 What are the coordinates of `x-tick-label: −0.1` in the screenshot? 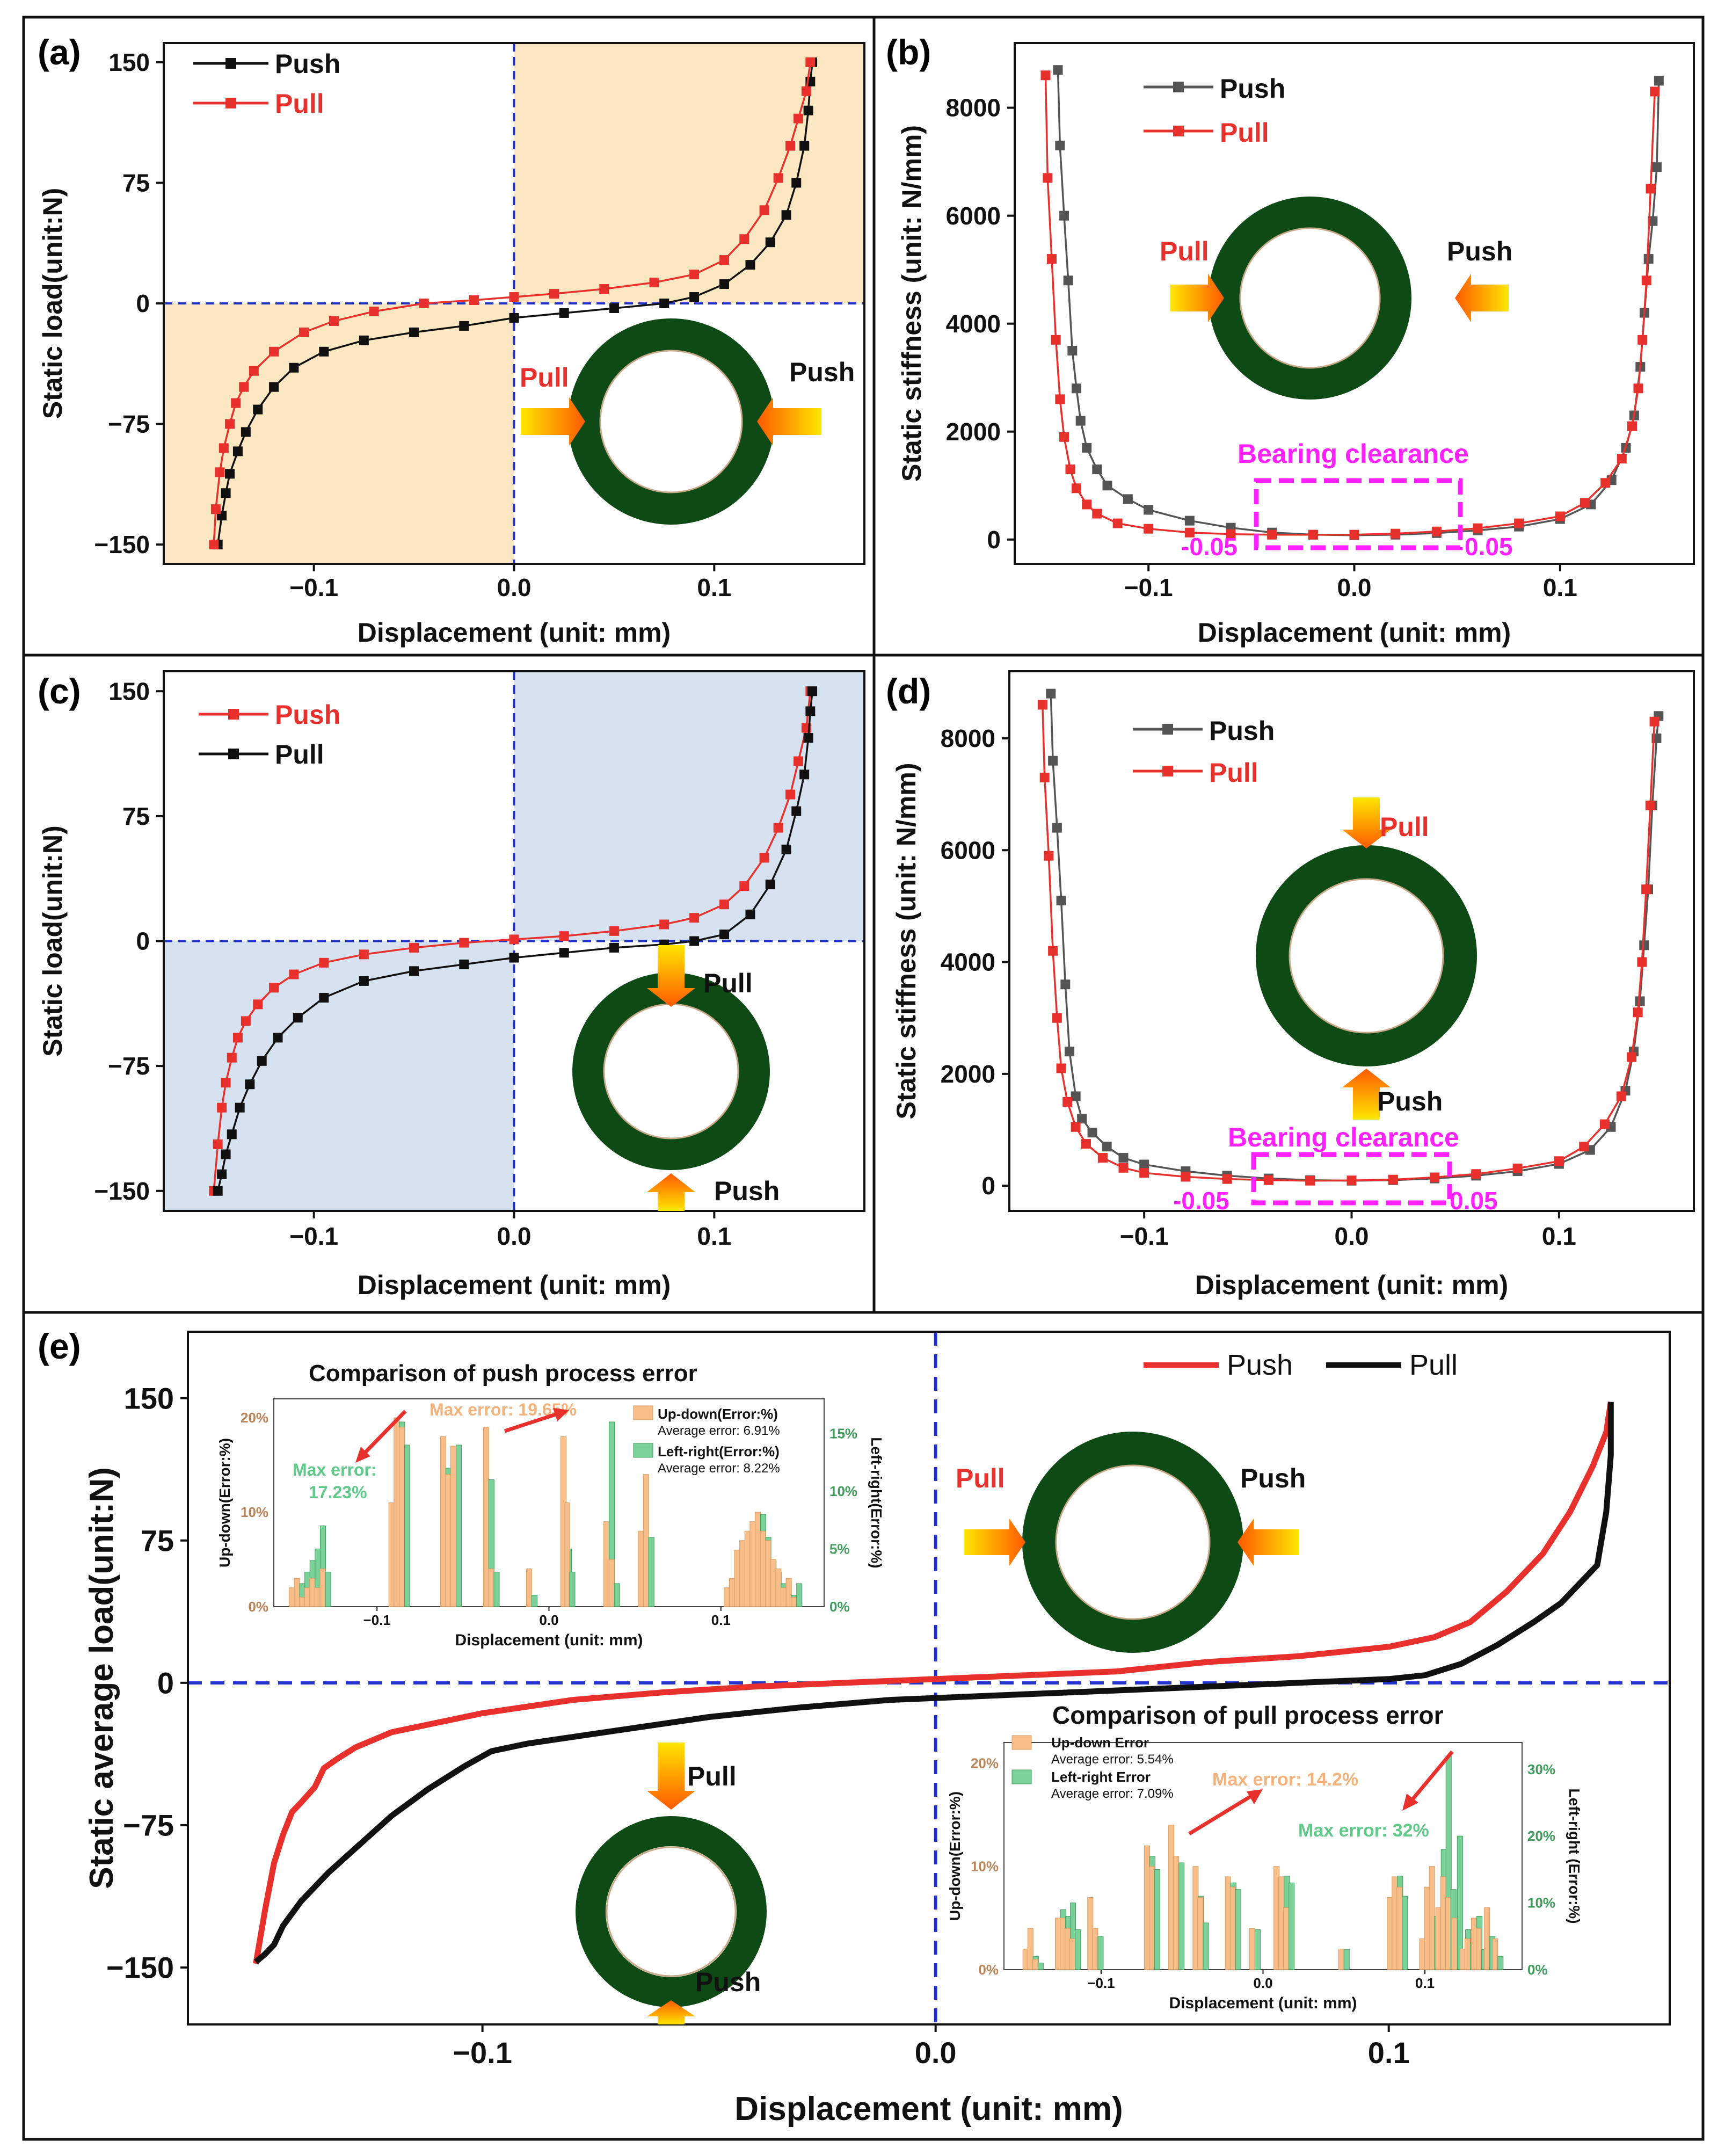 It's located at (313, 587).